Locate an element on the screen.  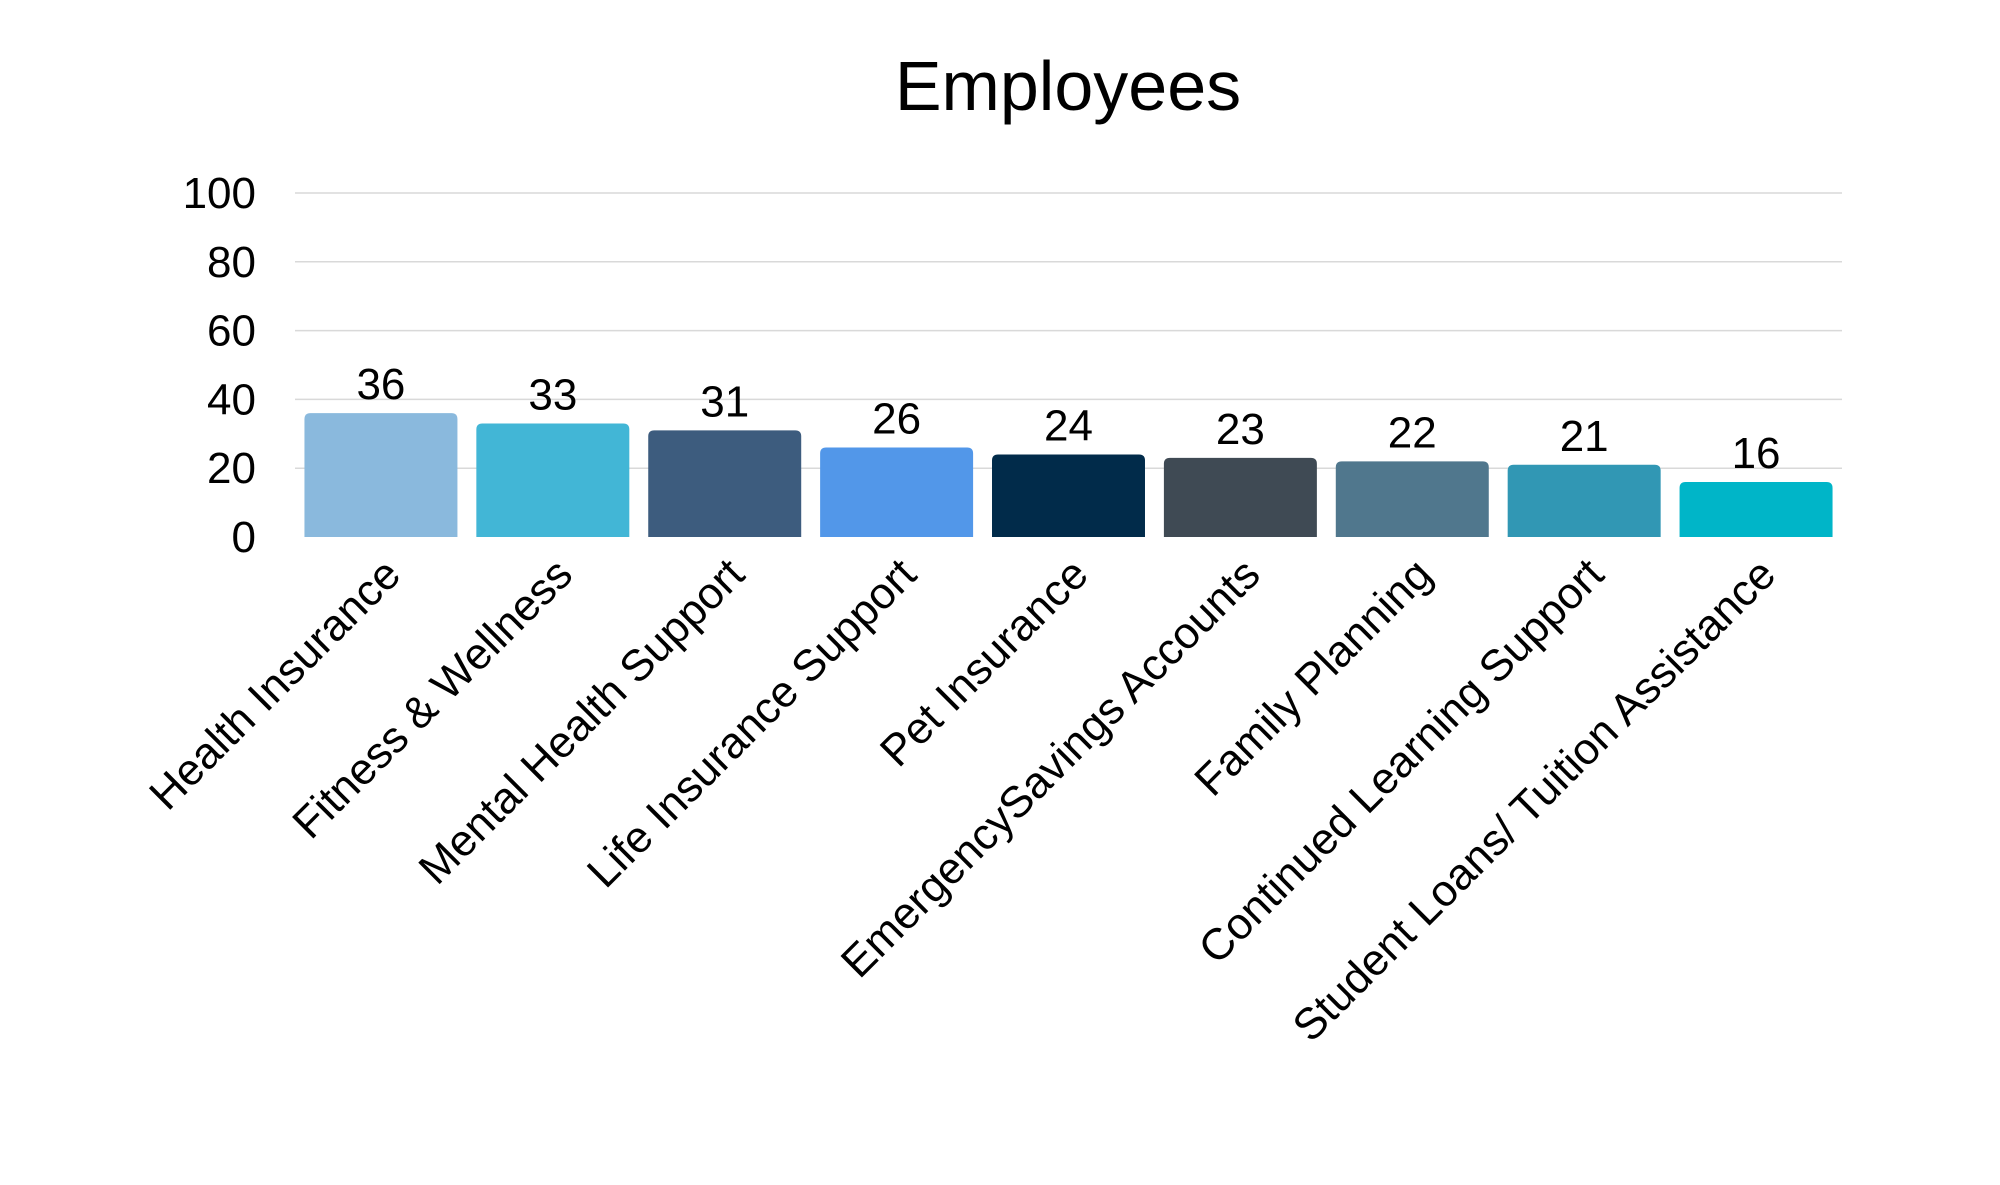
category-label: Fitness & Wellness is located at coordinates (432, 698).